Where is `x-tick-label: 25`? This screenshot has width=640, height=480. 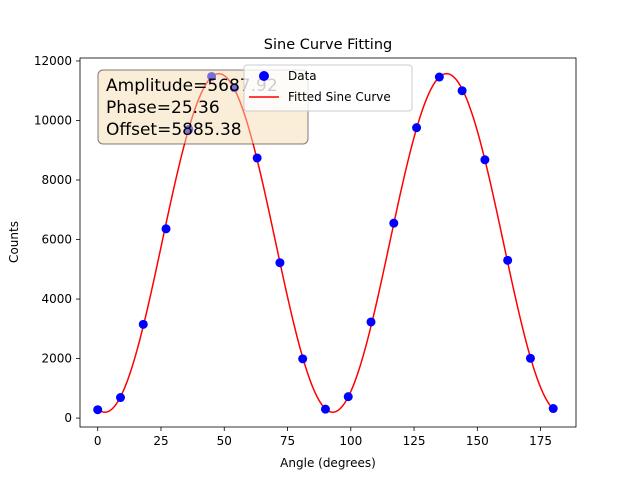 x-tick-label: 25 is located at coordinates (160, 441).